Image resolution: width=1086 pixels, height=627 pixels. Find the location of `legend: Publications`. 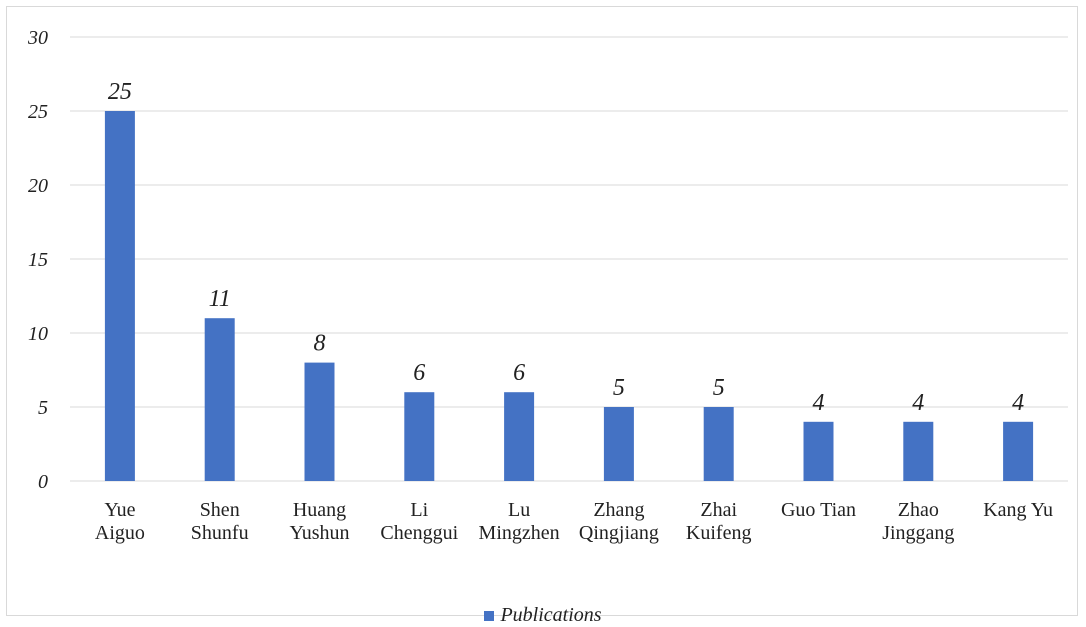

legend: Publications is located at coordinates (543, 615).